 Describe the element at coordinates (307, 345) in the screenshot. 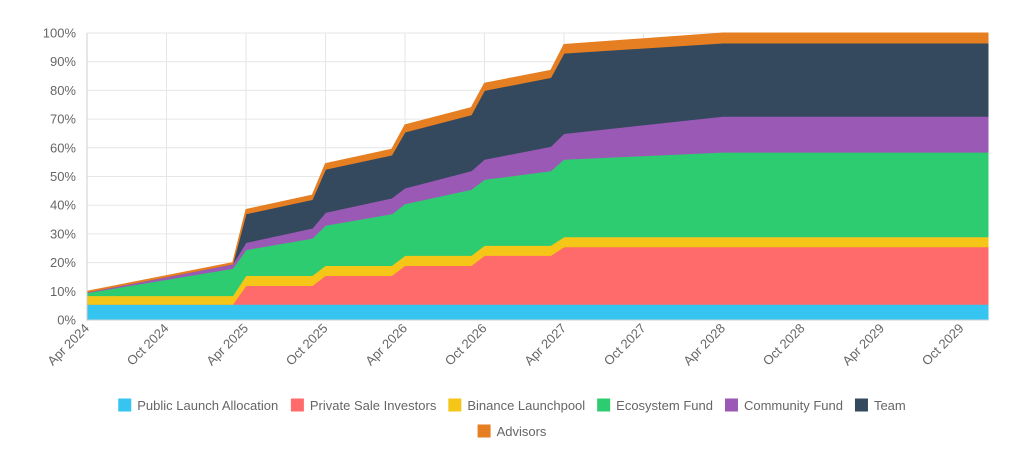

I see `x-tick-label: Oct 2025` at that location.